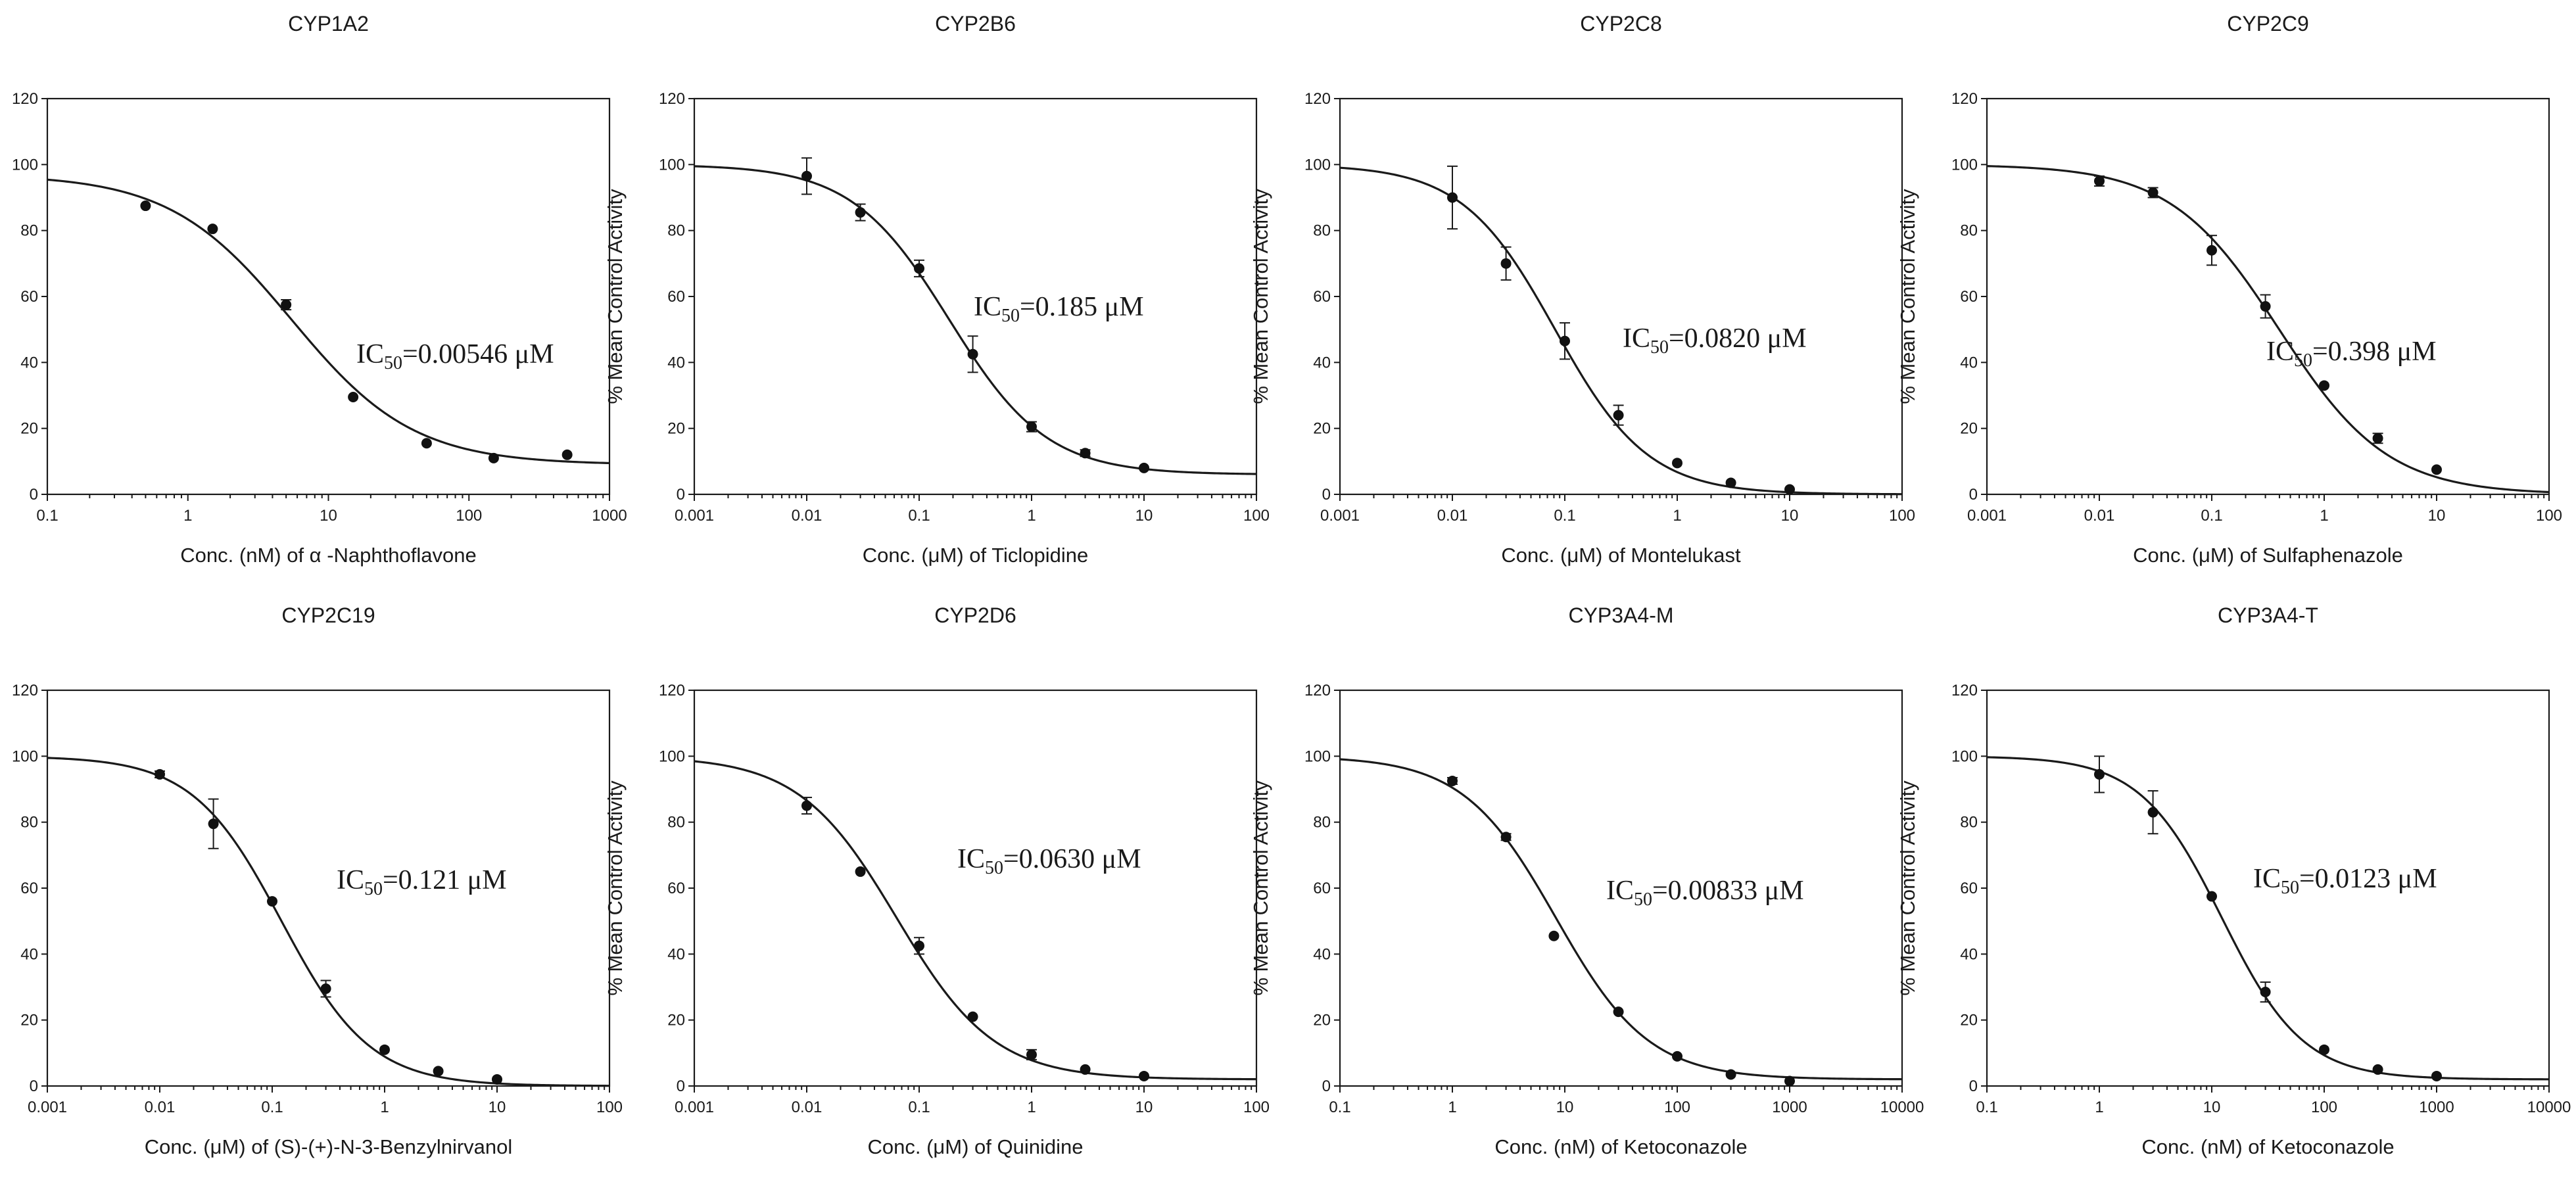 This screenshot has height=1180, width=2576. I want to click on panel-title: CYP3A4-M, so click(1621, 615).